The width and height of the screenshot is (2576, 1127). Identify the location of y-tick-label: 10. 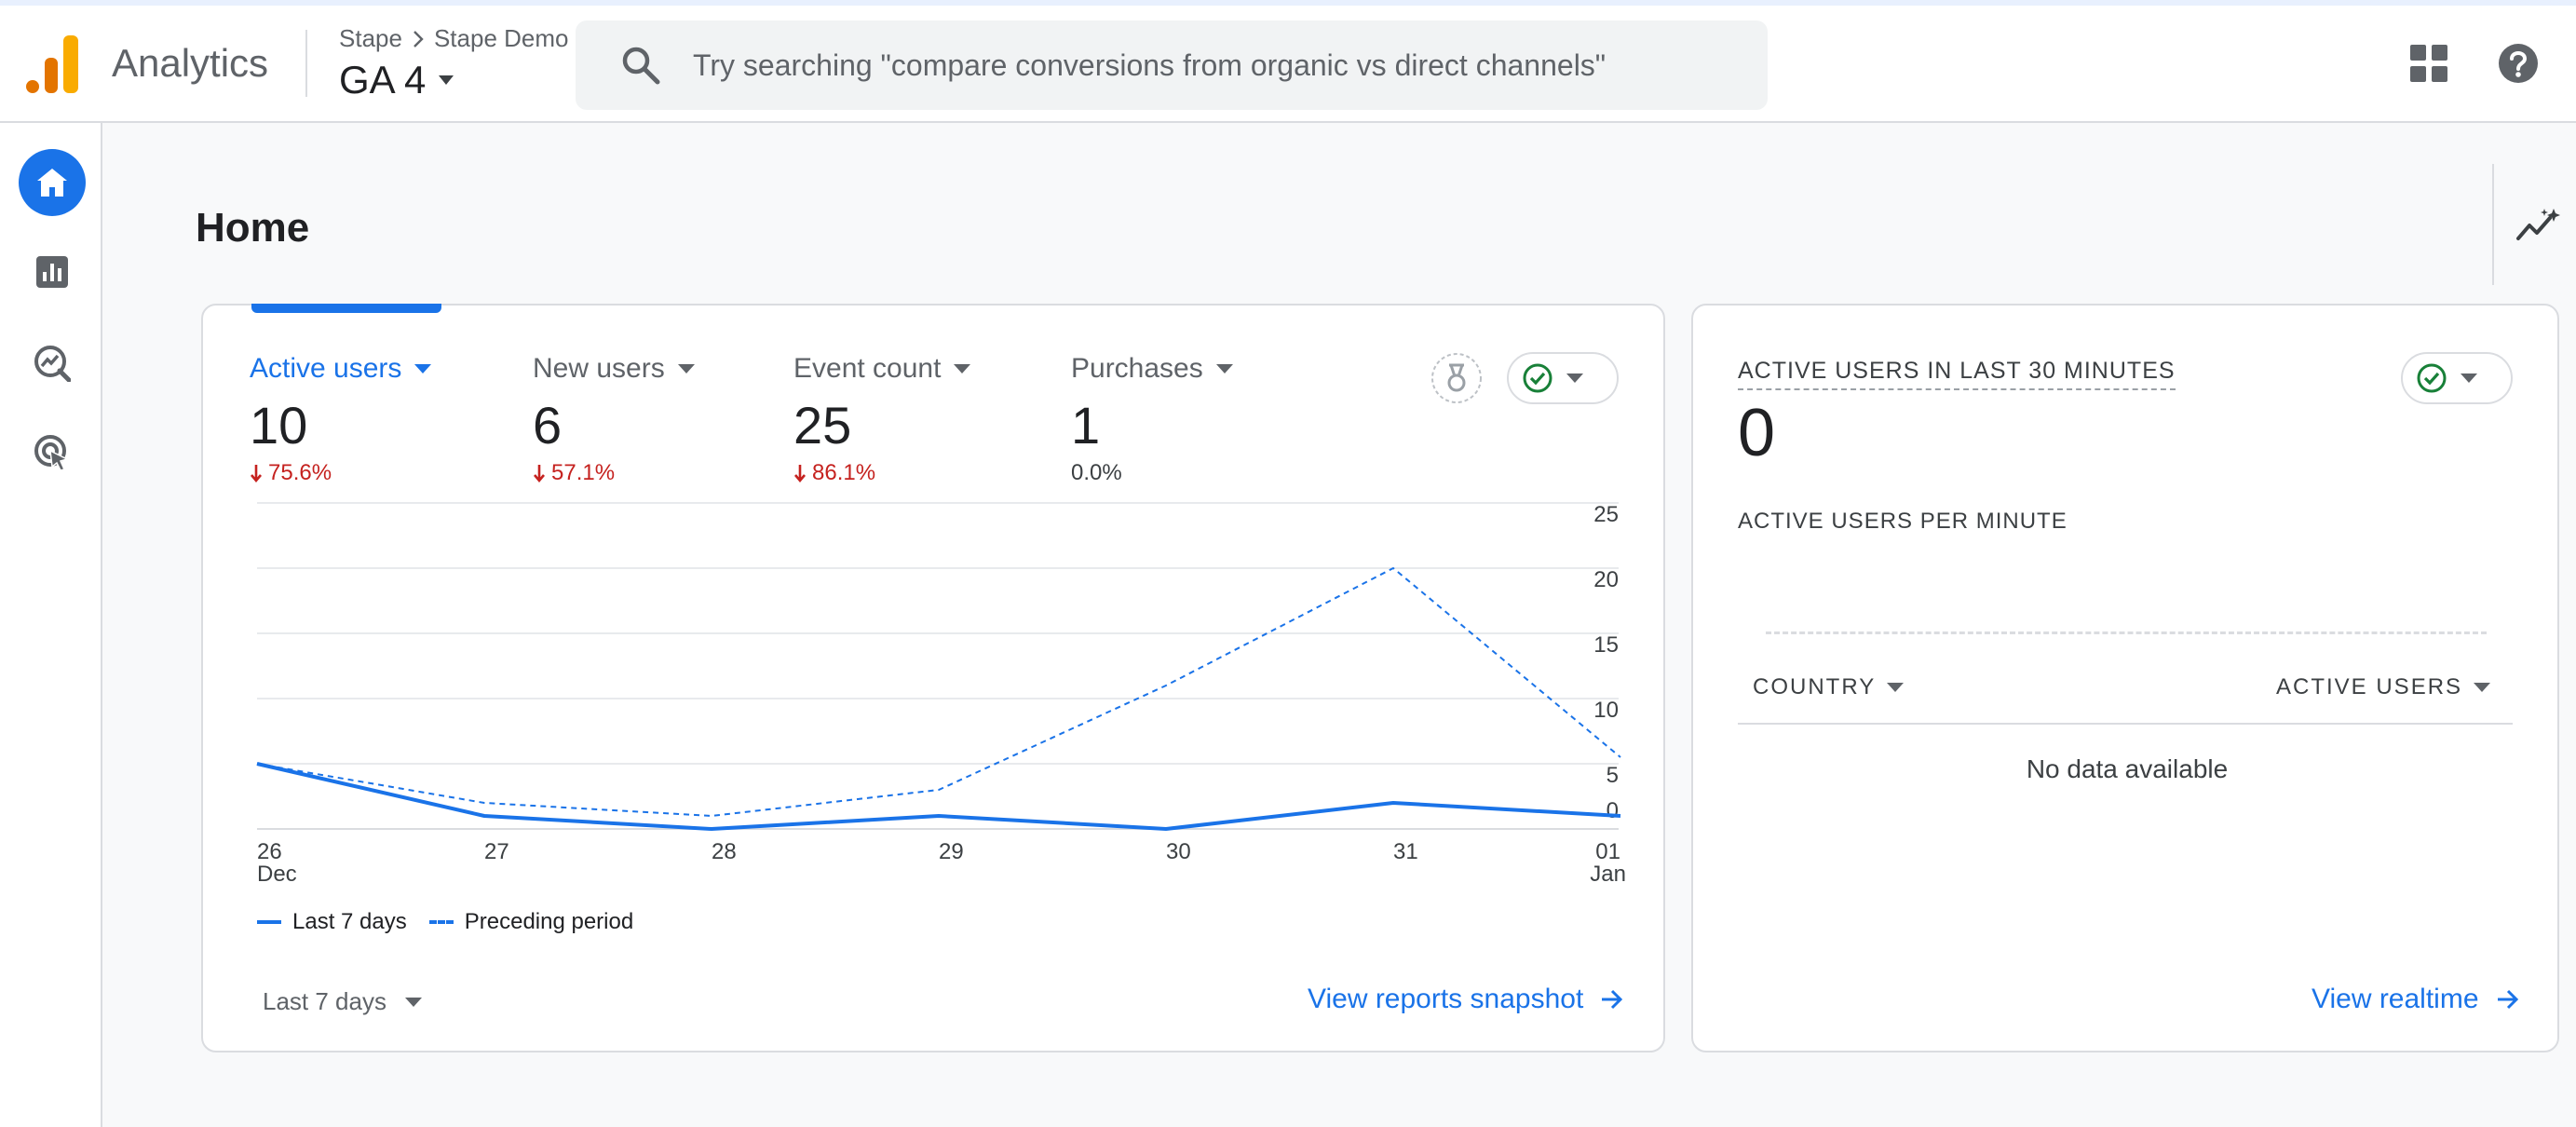
(1606, 710).